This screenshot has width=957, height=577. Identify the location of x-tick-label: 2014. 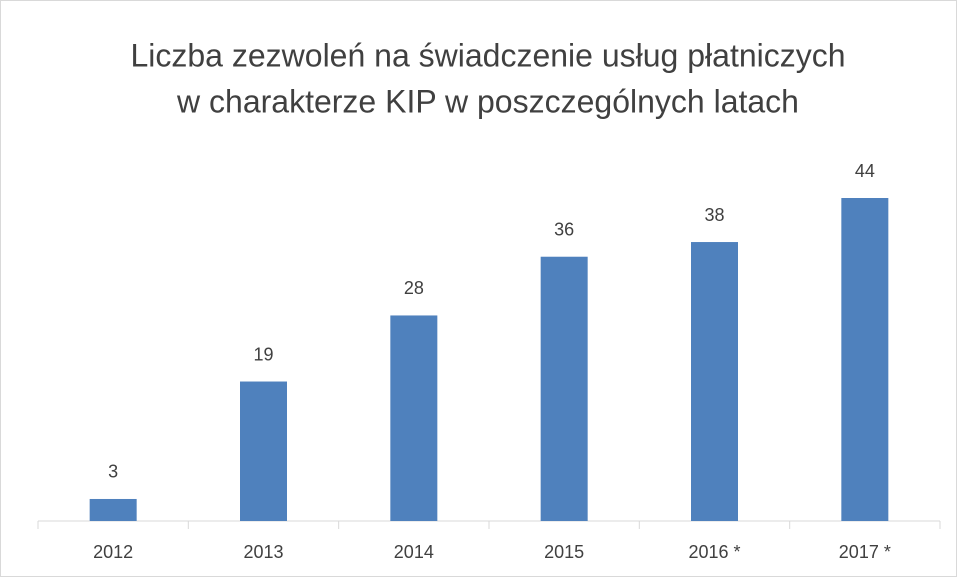
(414, 552).